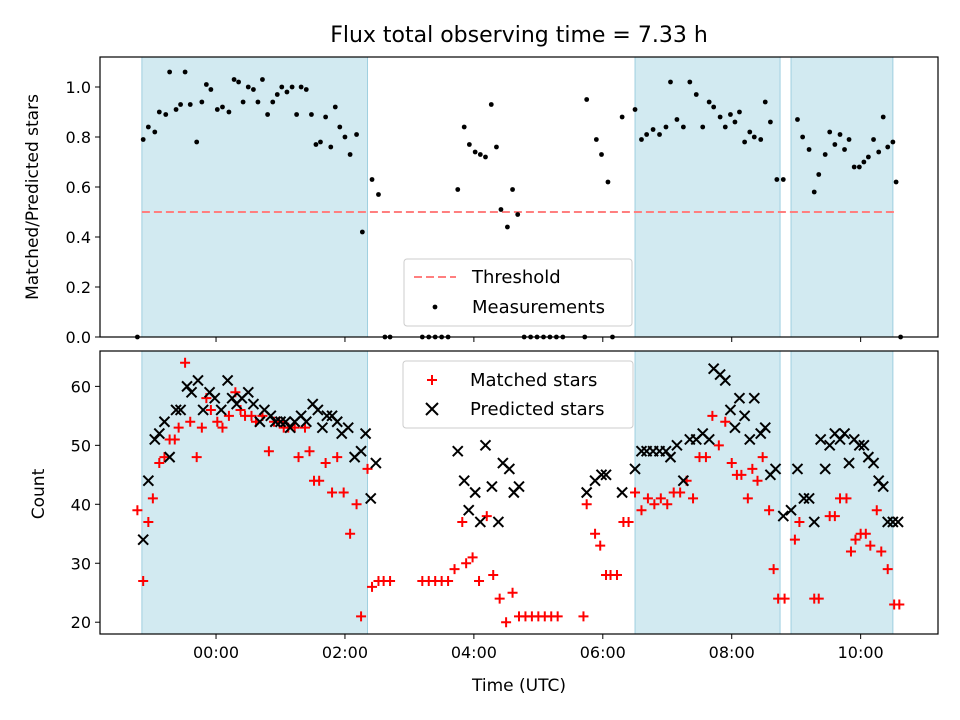 This screenshot has width=960, height=720. Describe the element at coordinates (432, 409) in the screenshot. I see `legend-predicted-swatch` at that location.